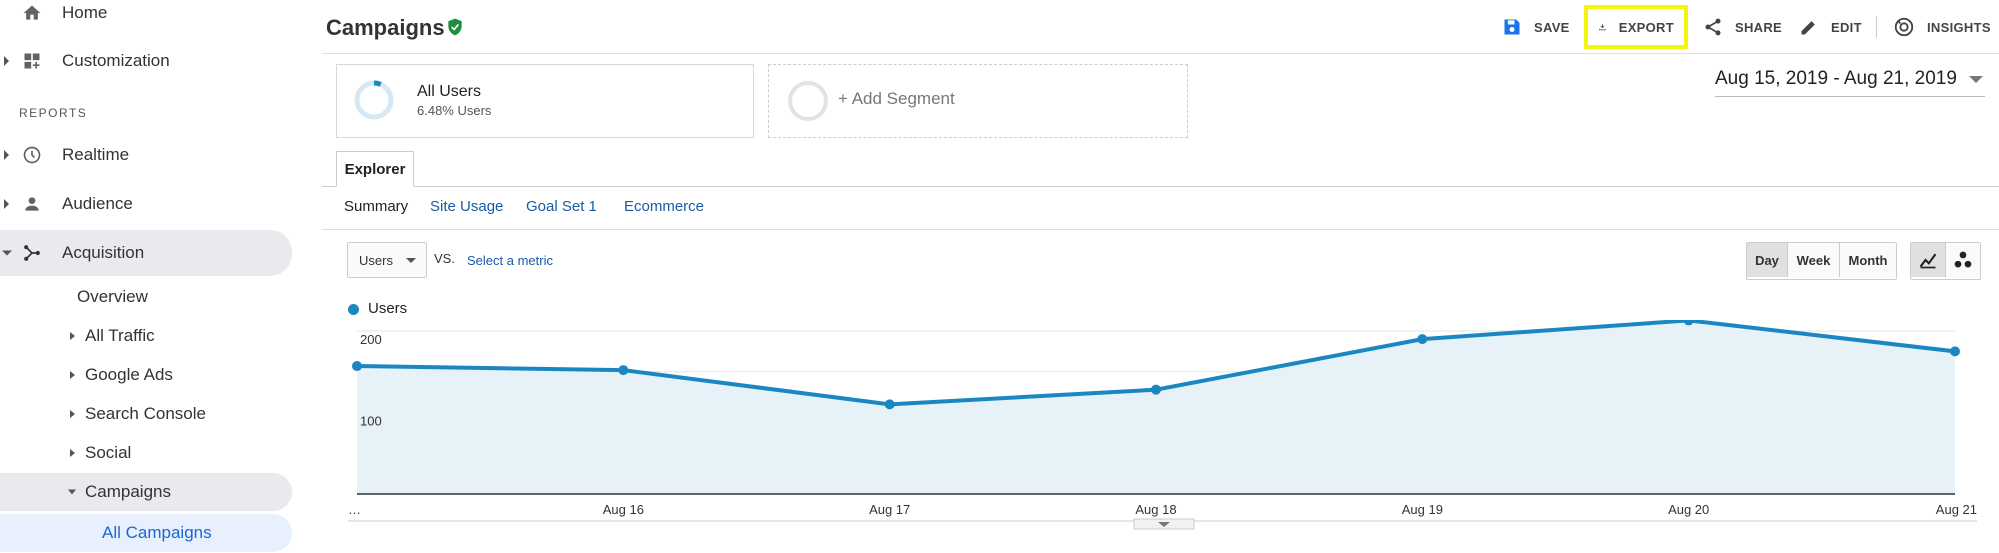 This screenshot has height=553, width=1999. I want to click on nav-campaigns-label: Campaigns, so click(128, 491).